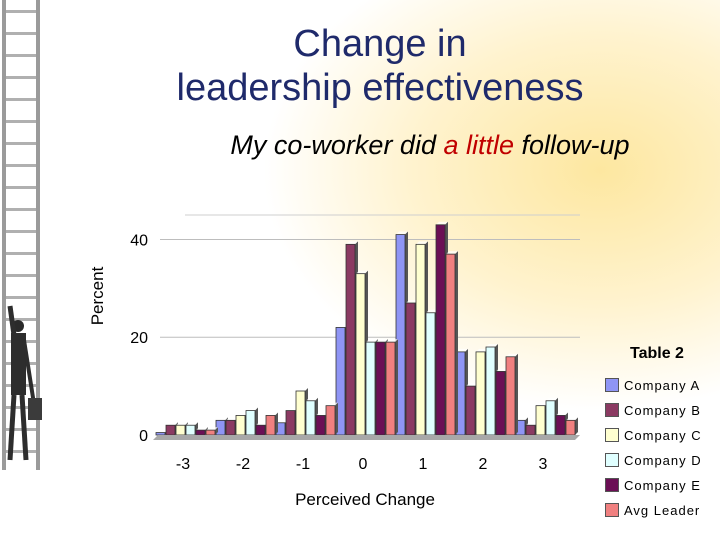  What do you see at coordinates (363, 464) in the screenshot?
I see `x-tick-label: 0` at bounding box center [363, 464].